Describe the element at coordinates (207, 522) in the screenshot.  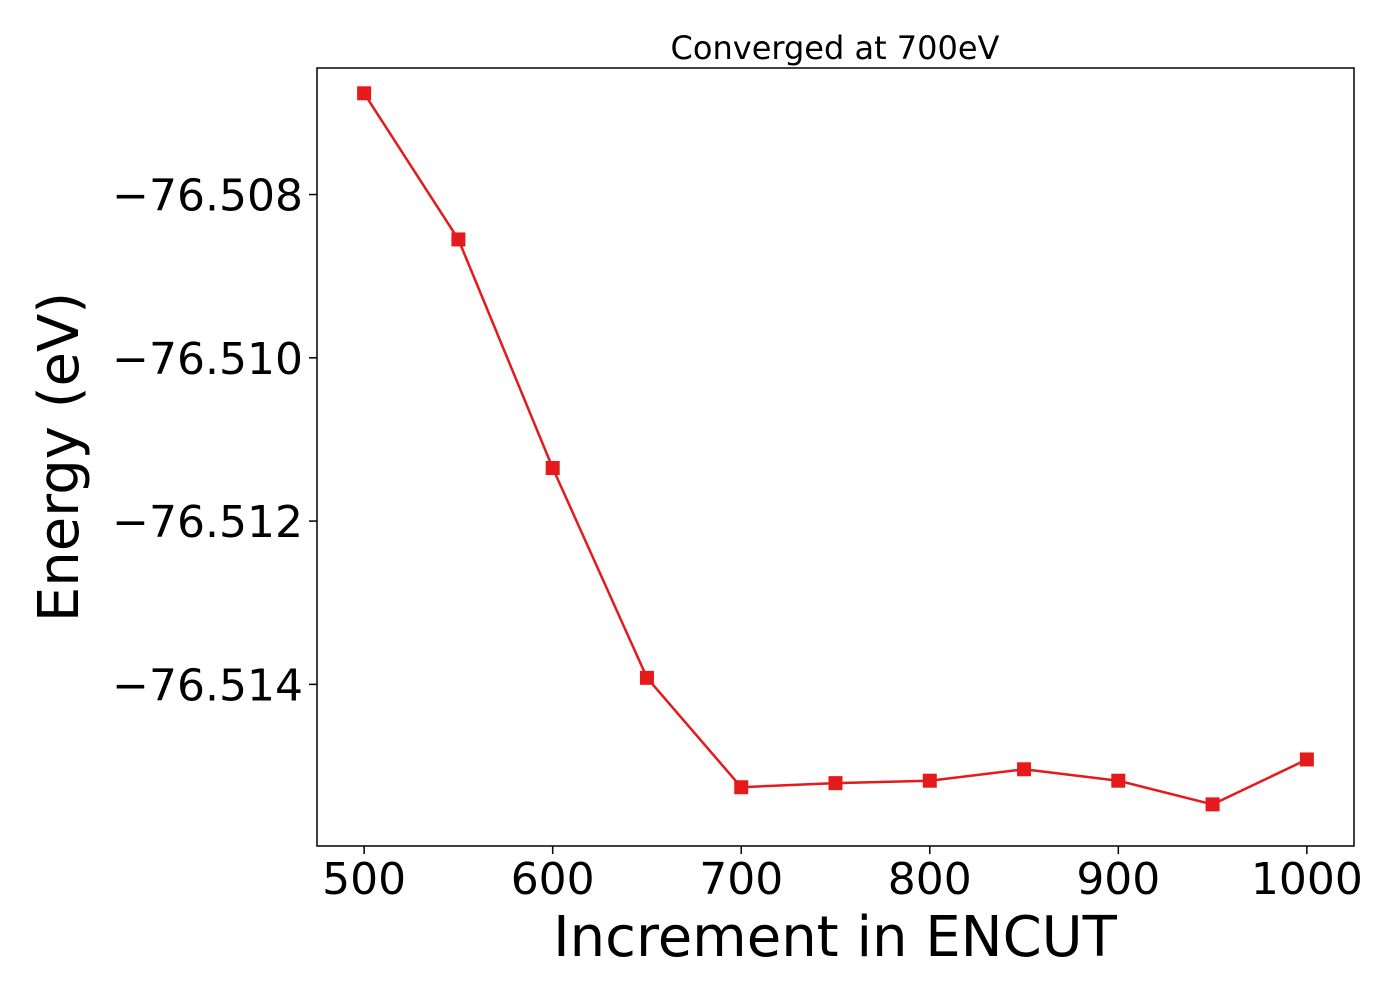
I see `y-tick-label: −76.512` at that location.